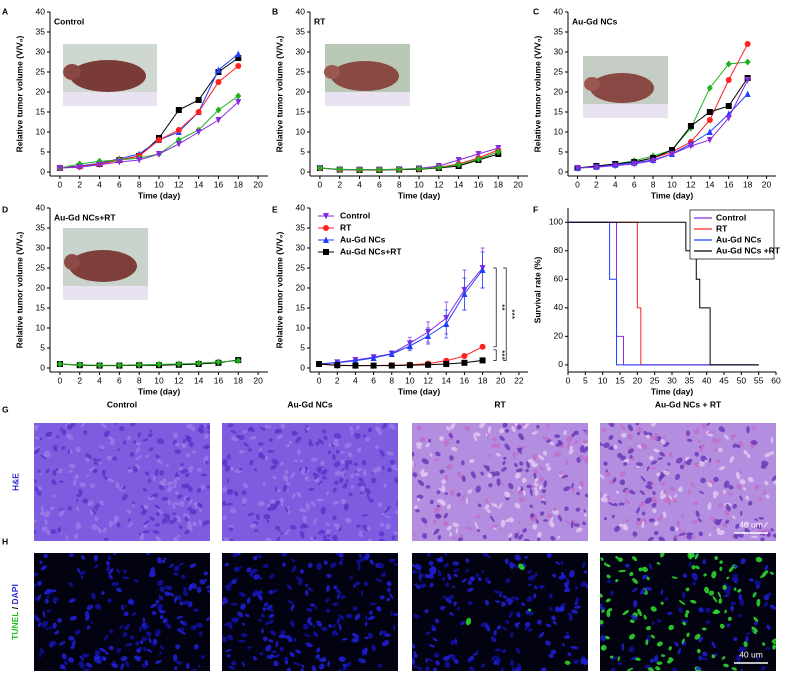 The width and height of the screenshot is (787, 673). I want to click on legend-label: Control, so click(731, 217).